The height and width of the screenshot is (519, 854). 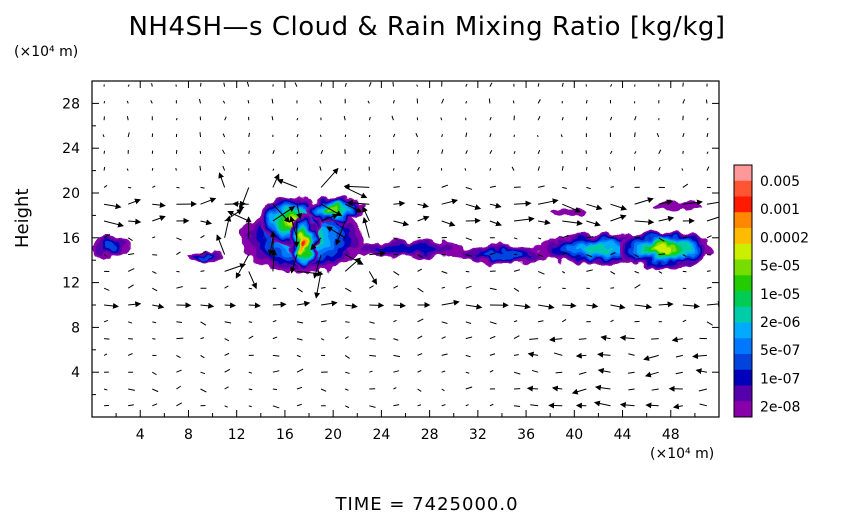 What do you see at coordinates (780, 408) in the screenshot?
I see `colorbar-label: 2e-08` at bounding box center [780, 408].